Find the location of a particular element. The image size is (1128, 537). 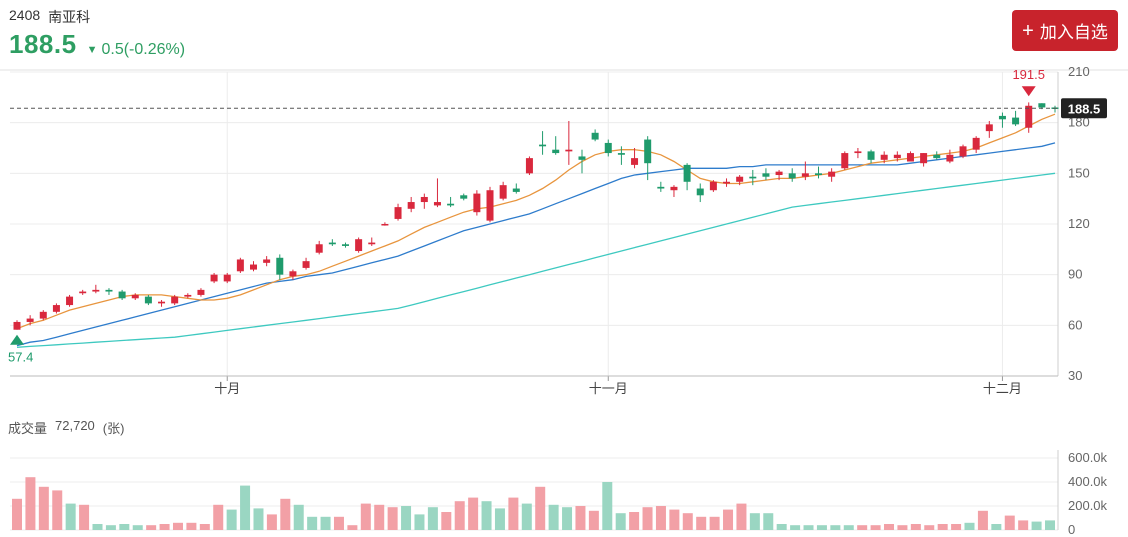

x-tick-label: 十一月 is located at coordinates (608, 388).